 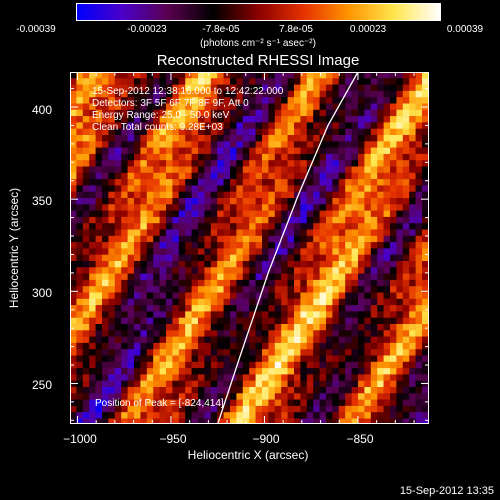 I want to click on colorbar-tick: -0.00023, so click(x=147, y=29).